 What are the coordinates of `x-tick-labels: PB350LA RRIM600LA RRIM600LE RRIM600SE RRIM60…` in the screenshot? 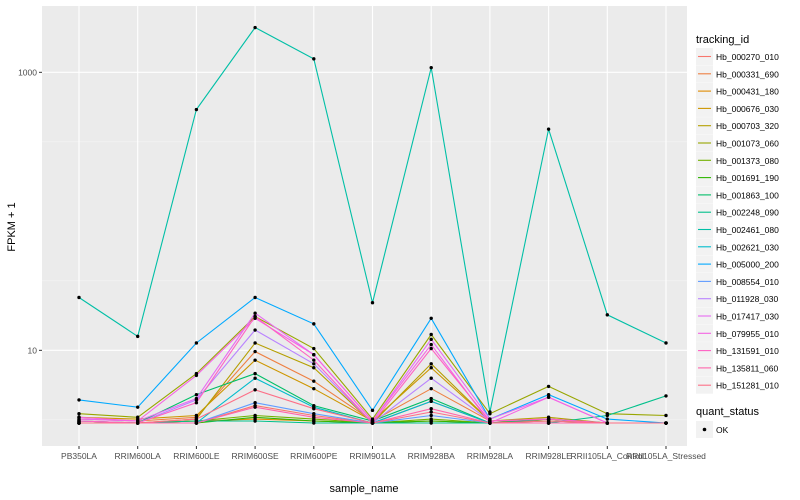 It's located at (383, 456).